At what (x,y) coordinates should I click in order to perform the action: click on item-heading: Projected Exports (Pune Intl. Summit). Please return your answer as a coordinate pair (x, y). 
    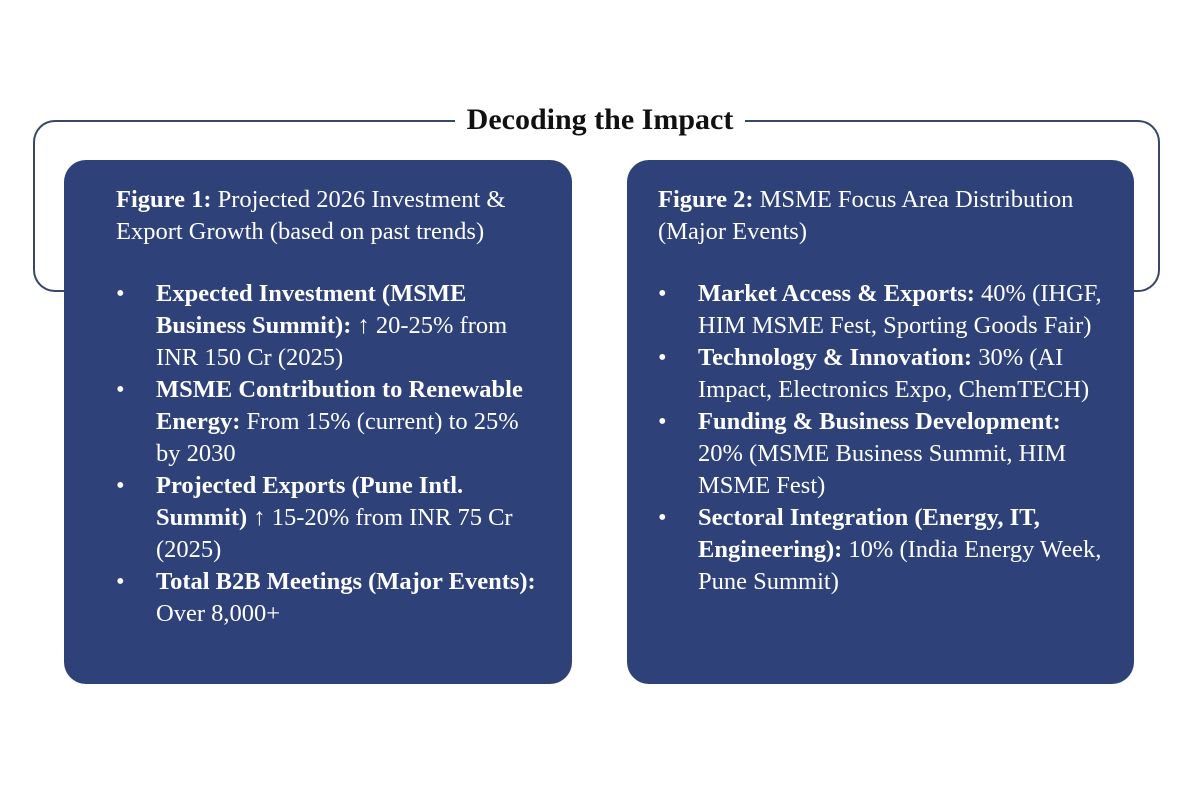
    Looking at the image, I should click on (310, 501).